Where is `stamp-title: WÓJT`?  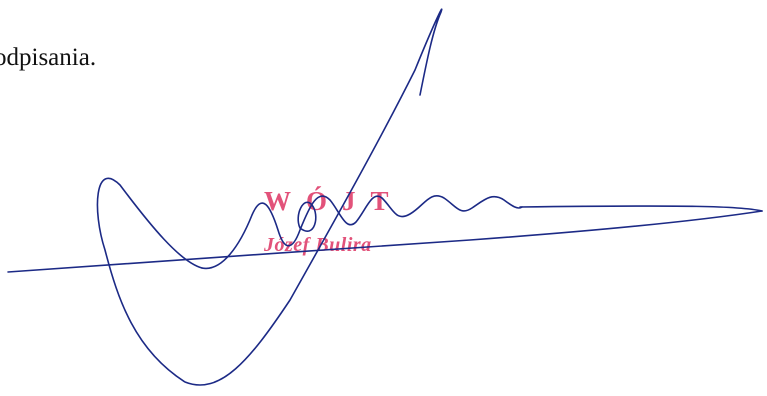 stamp-title: WÓJT is located at coordinates (334, 201).